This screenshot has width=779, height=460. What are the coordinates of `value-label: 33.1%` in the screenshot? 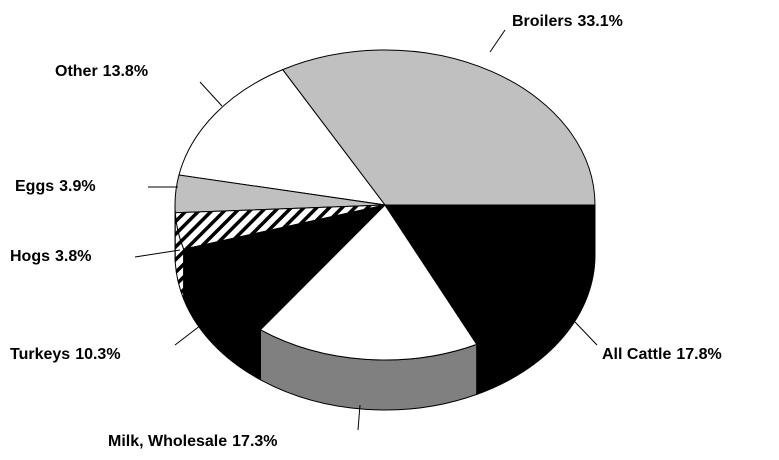 It's located at (599, 21).